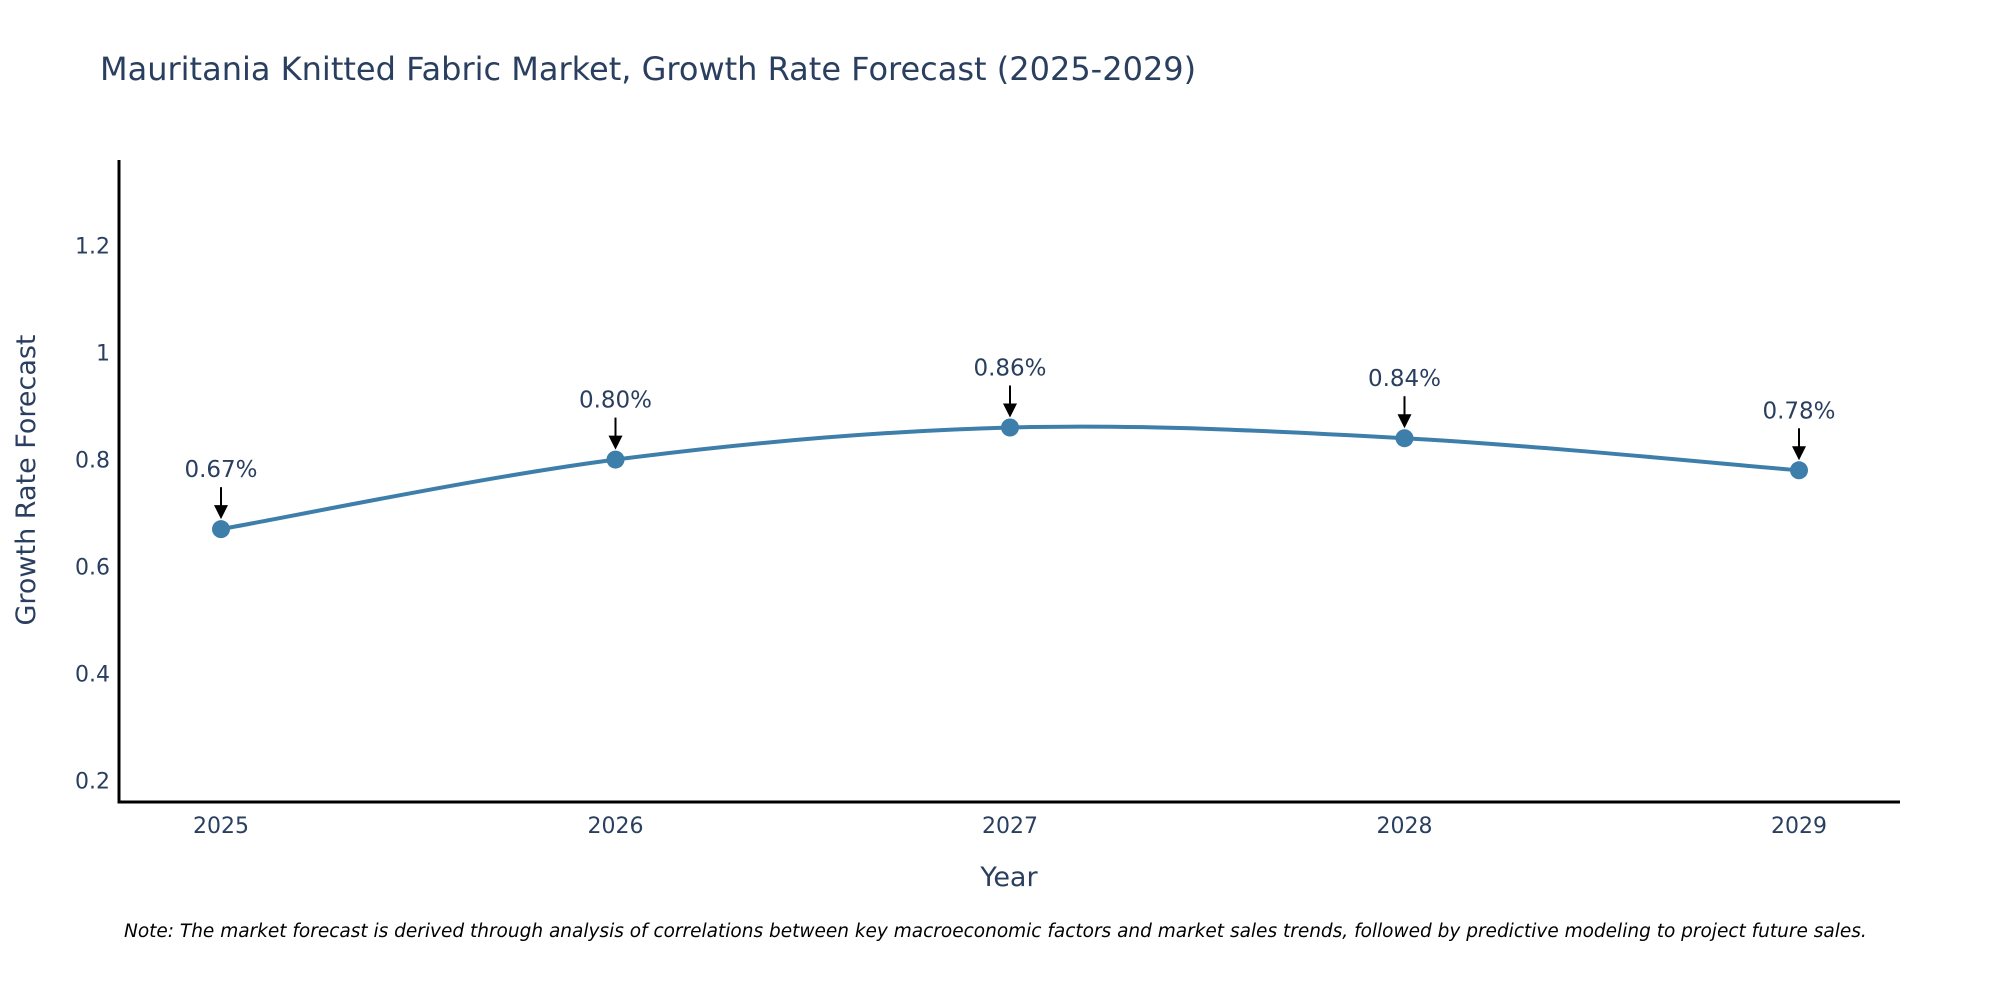 The image size is (2000, 1000). Describe the element at coordinates (616, 826) in the screenshot. I see `x-tick-label: 2026` at that location.